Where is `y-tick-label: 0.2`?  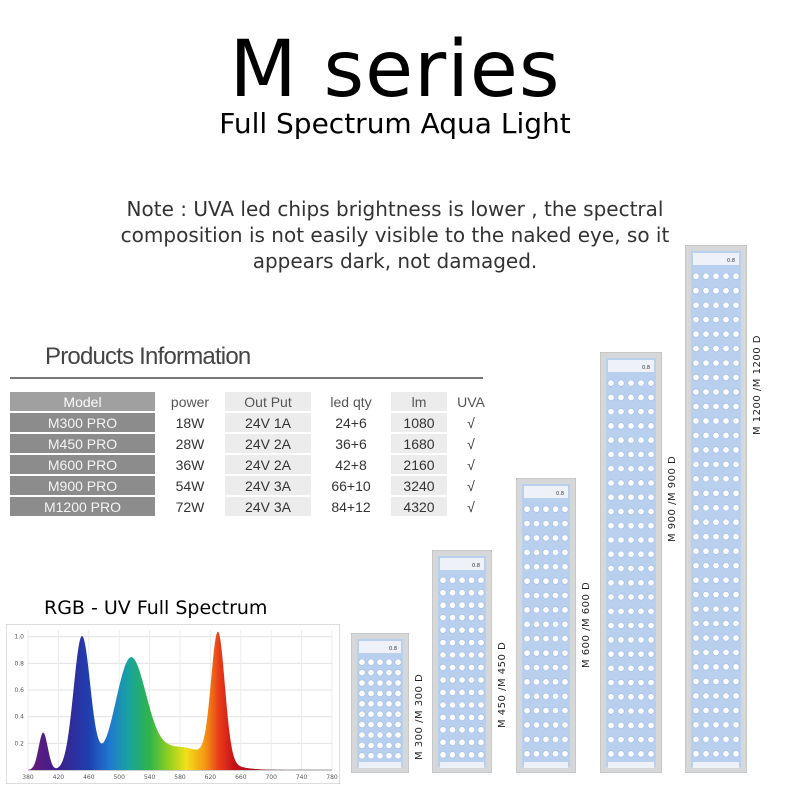 y-tick-label: 0.2 is located at coordinates (19, 743).